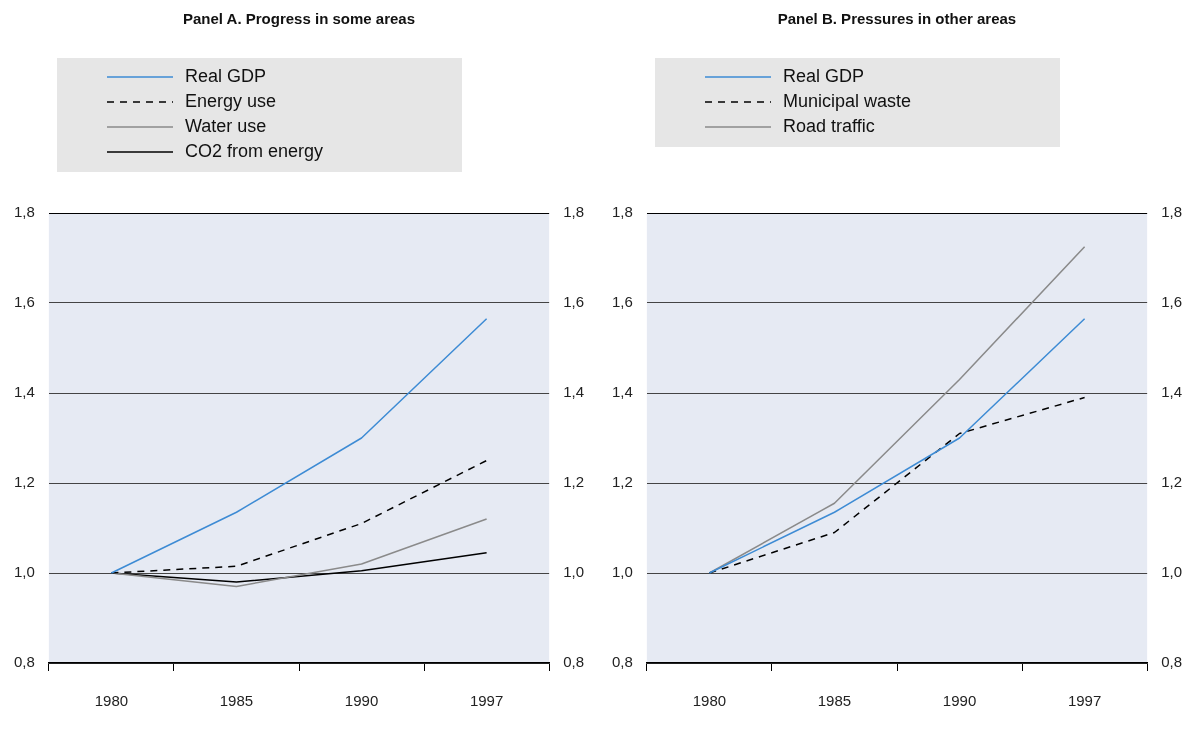 This screenshot has width=1196, height=733. I want to click on legend-label: Energy use, so click(231, 101).